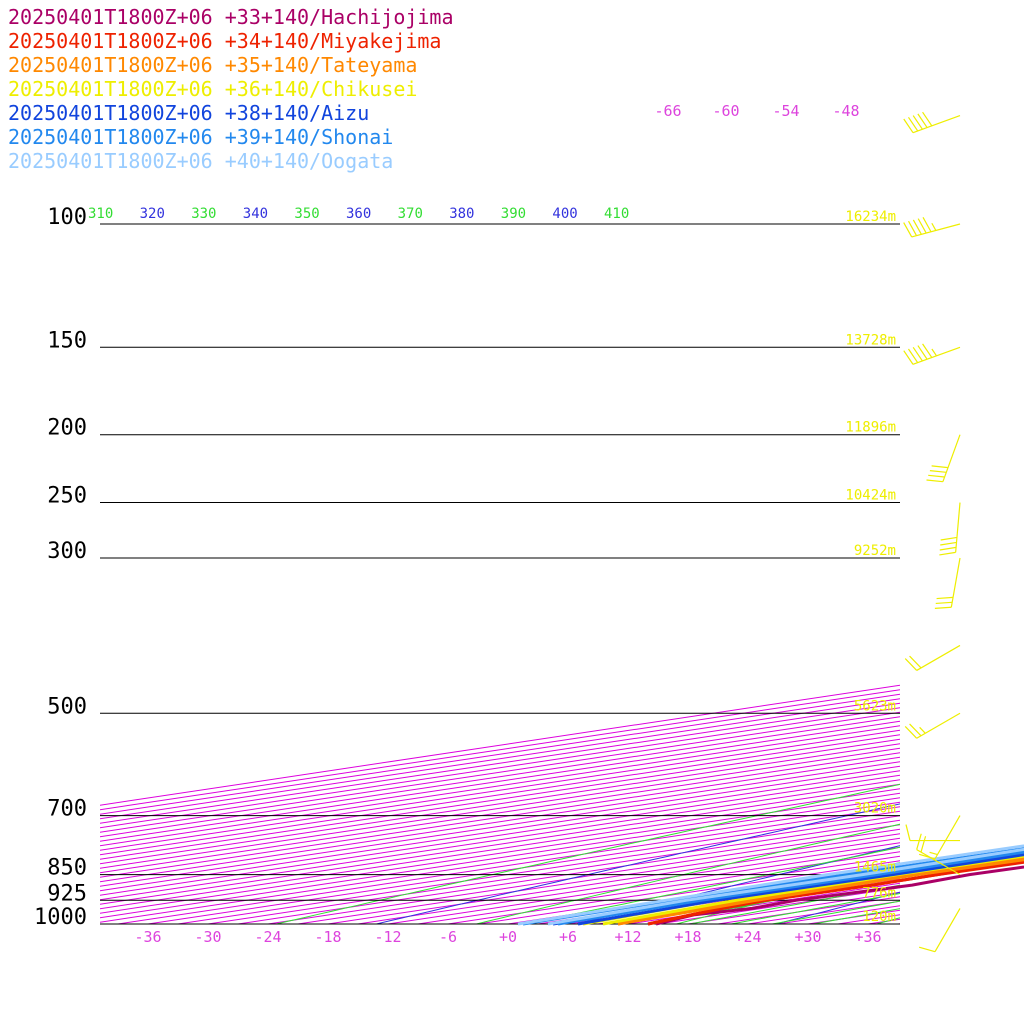  What do you see at coordinates (875, 868) in the screenshot?
I see `height-label: 1465m` at bounding box center [875, 868].